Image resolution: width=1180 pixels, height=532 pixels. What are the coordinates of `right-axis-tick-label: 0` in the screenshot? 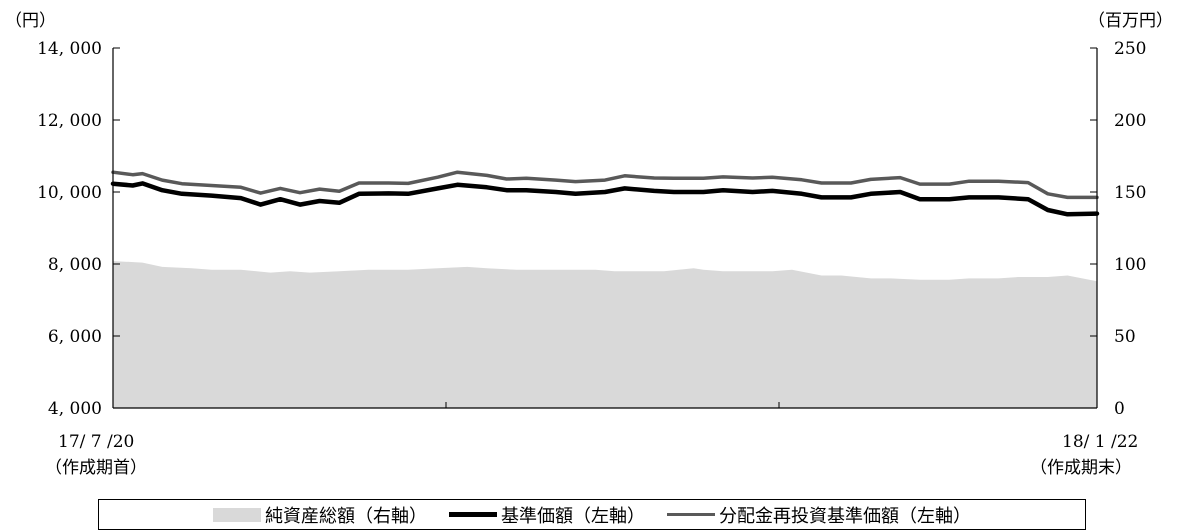 It's located at (1119, 409).